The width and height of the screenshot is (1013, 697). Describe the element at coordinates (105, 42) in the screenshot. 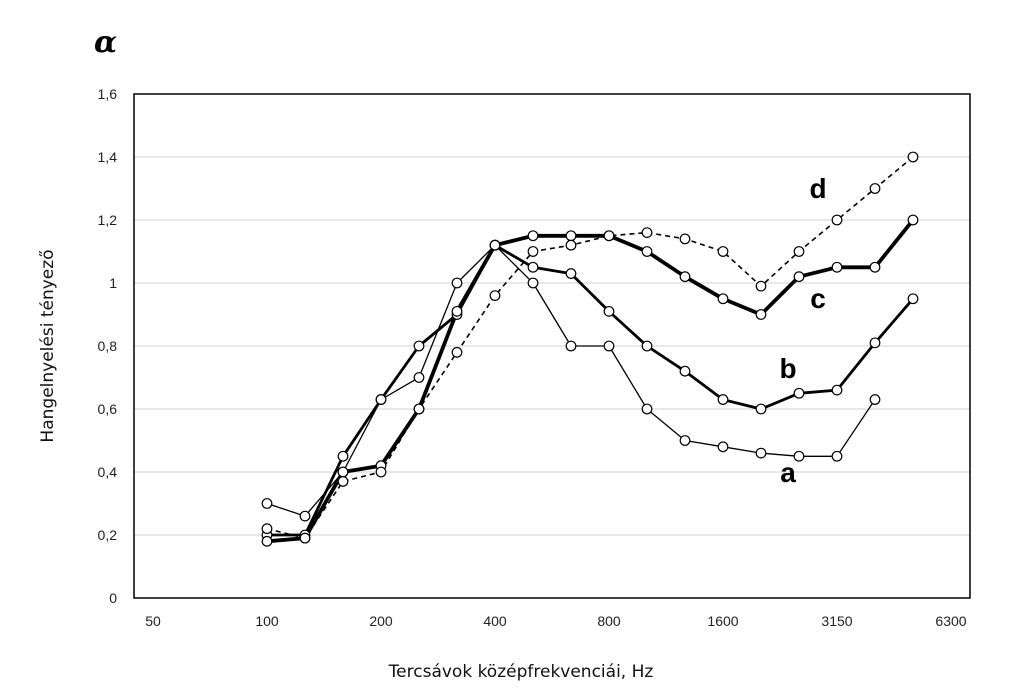

I see `figure-symbol: α` at that location.